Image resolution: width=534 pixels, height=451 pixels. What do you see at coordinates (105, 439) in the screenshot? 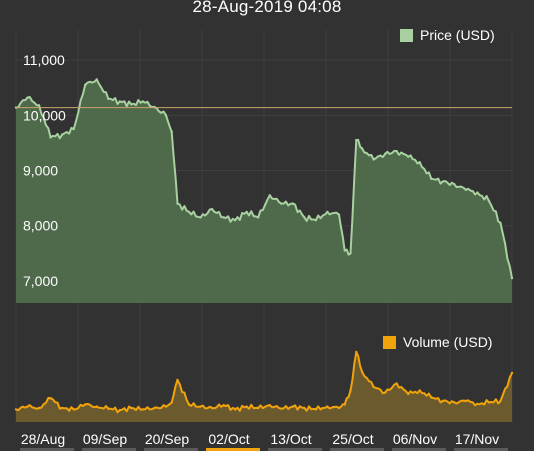
I see `x-tab-09-sep: 09/Sep` at bounding box center [105, 439].